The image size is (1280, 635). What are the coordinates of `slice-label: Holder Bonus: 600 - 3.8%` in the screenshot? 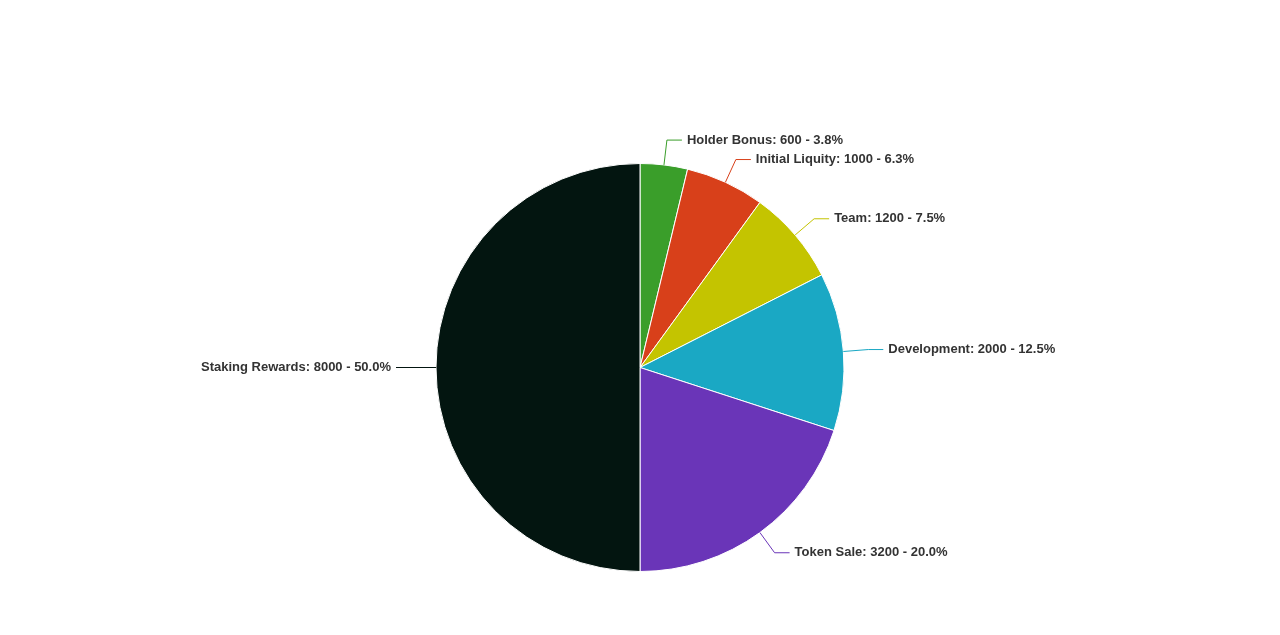 It's located at (765, 139).